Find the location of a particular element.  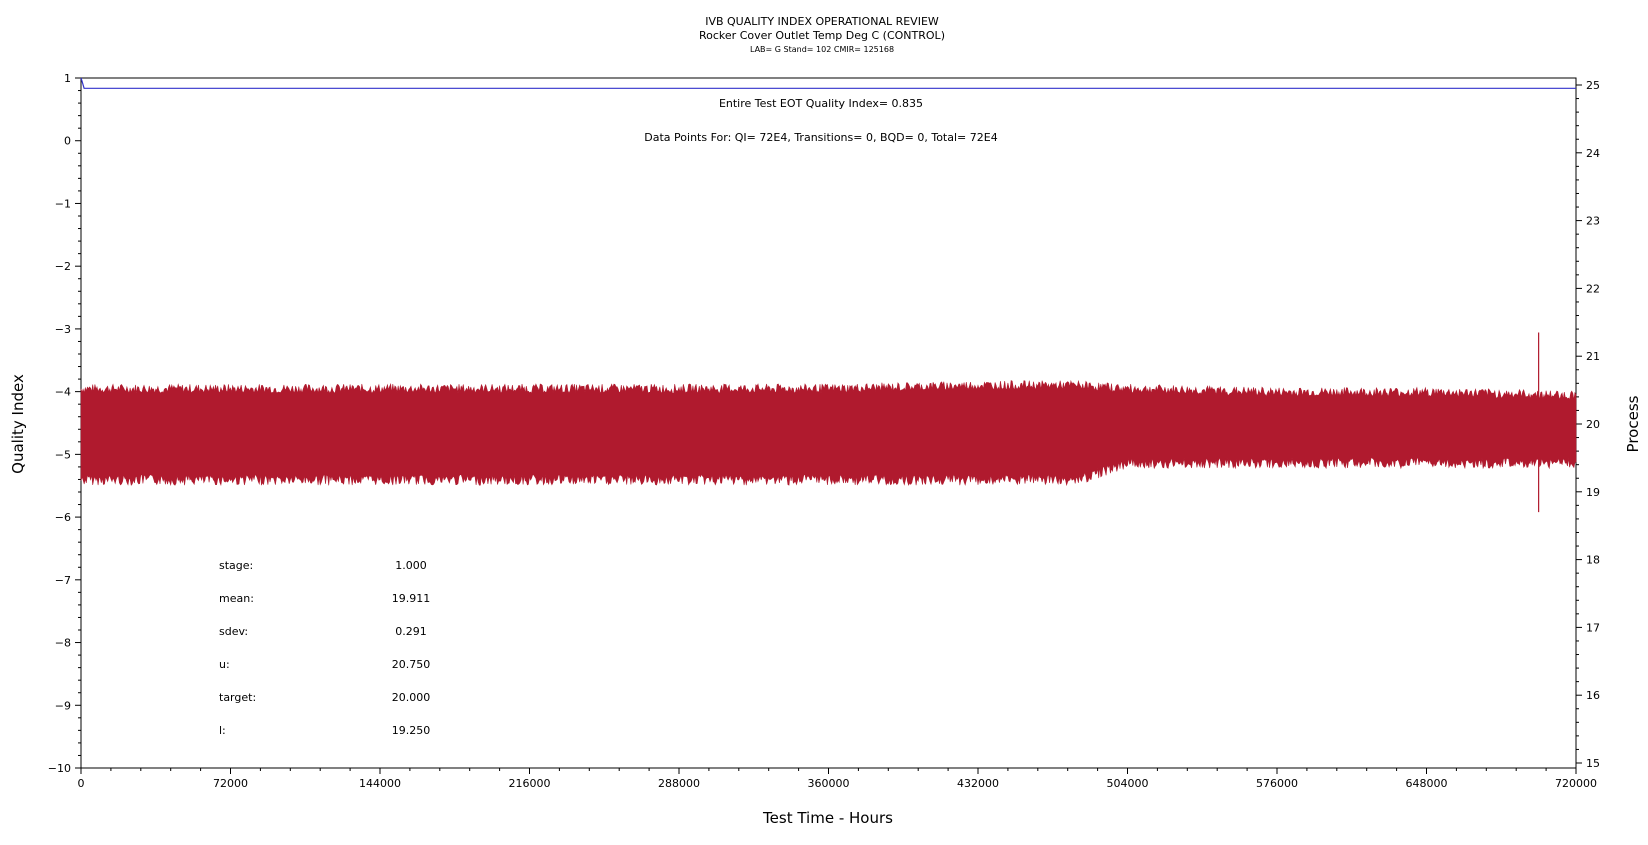

x-tick-label: 216000 is located at coordinates (530, 783).